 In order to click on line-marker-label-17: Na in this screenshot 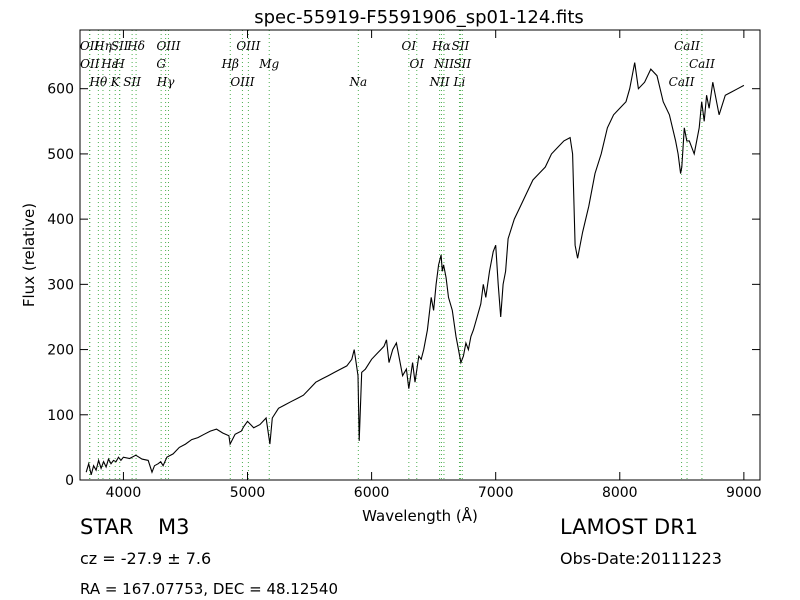, I will do `click(358, 82)`.